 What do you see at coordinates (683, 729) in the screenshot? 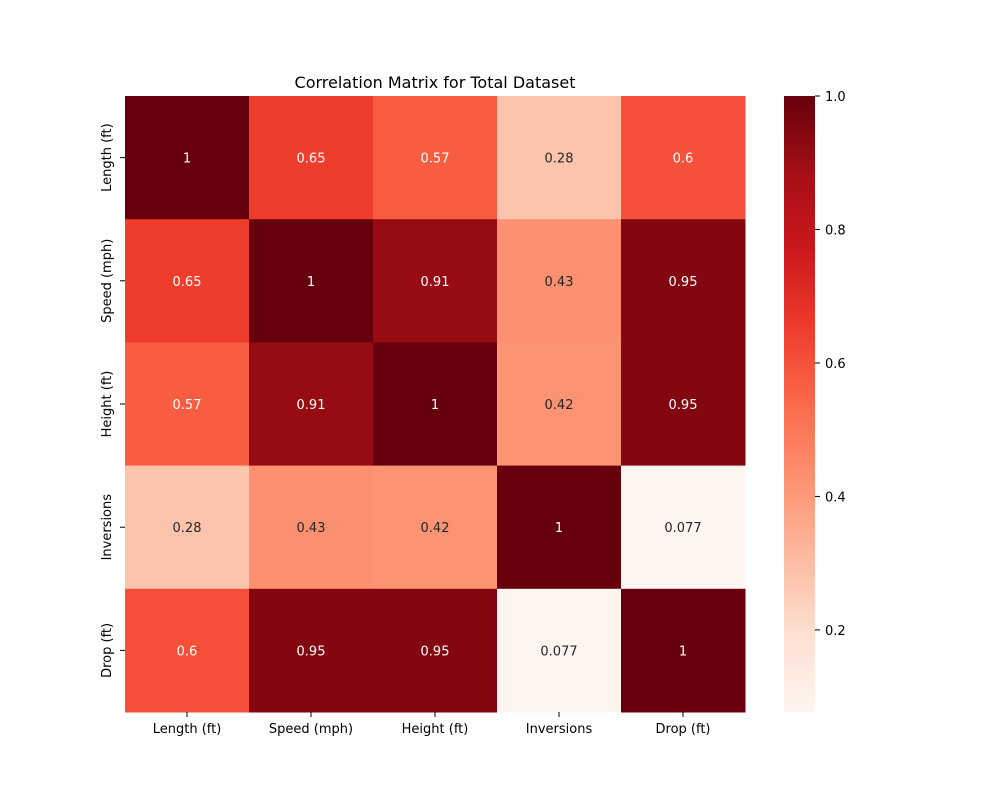
I see `x-tick-label-4: Drop (ft)` at bounding box center [683, 729].